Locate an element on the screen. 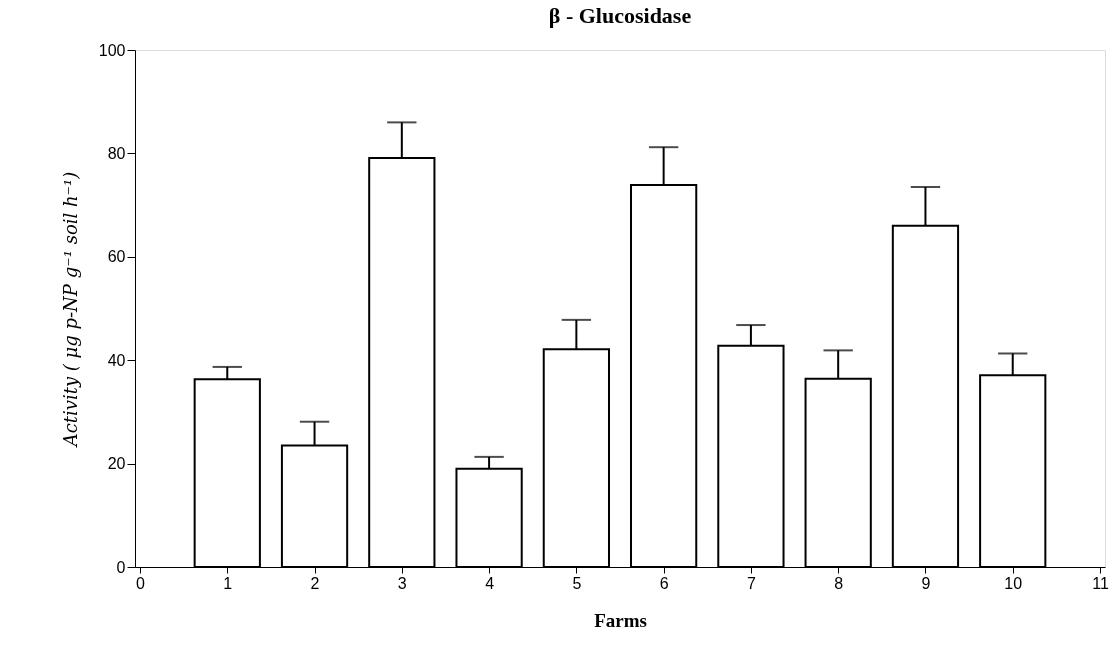 The height and width of the screenshot is (656, 1119). x-tick-label: 2 is located at coordinates (315, 583).